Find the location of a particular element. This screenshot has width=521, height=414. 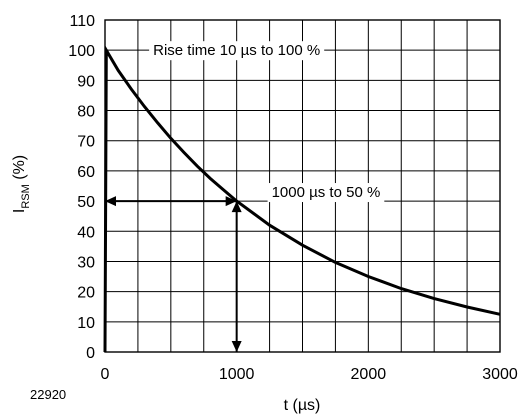

y-tick-label: 0 is located at coordinates (90, 353).